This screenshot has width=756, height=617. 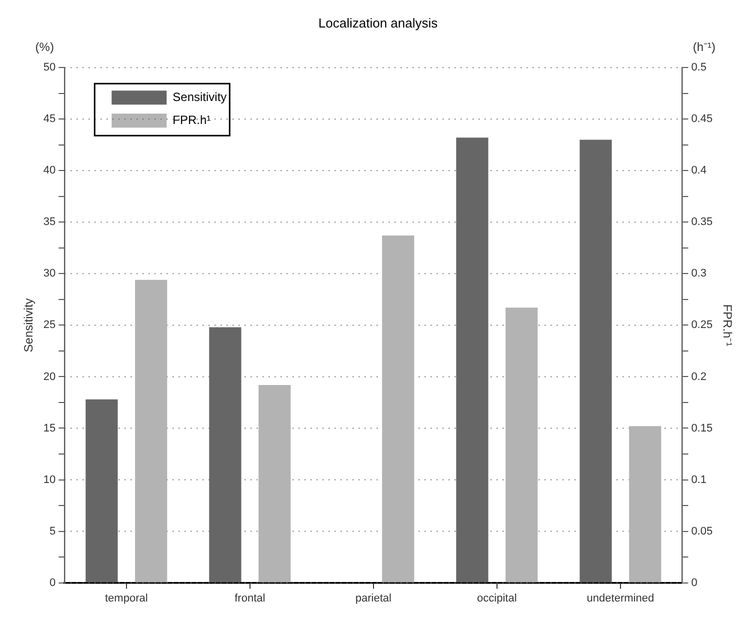 I want to click on y-tick-label: 50, so click(x=49, y=68).